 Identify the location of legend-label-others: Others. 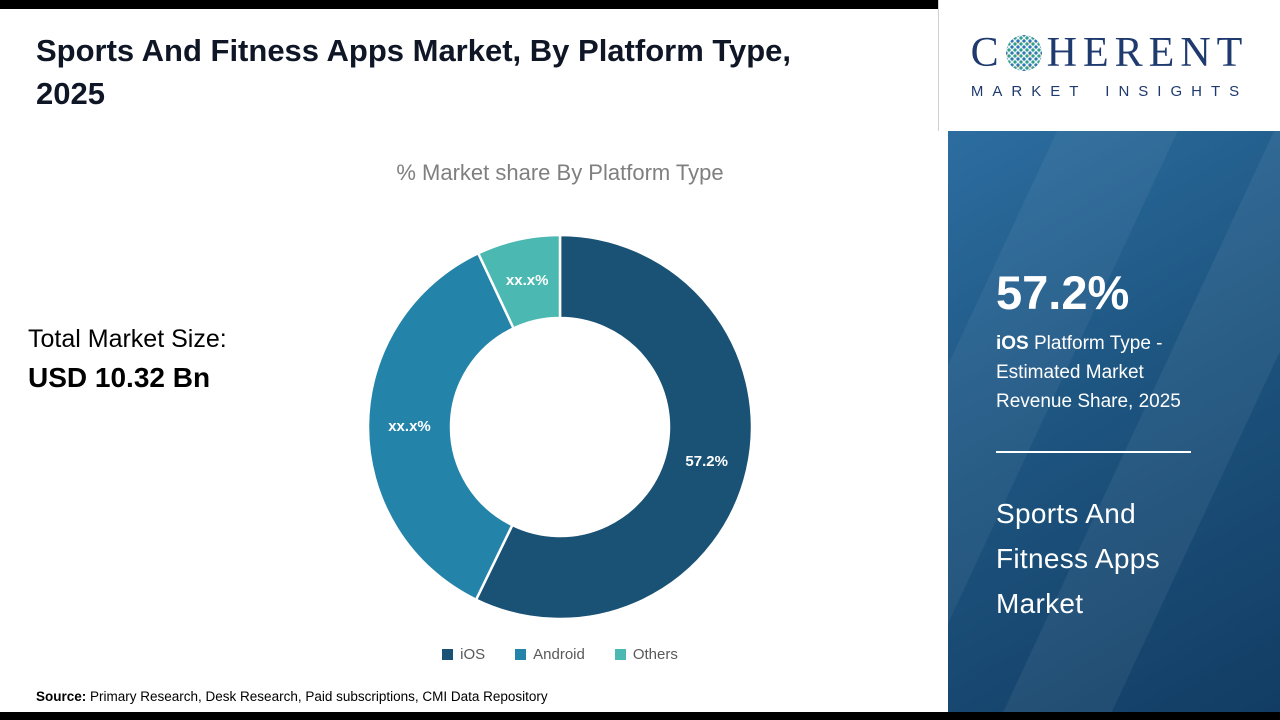
(655, 654).